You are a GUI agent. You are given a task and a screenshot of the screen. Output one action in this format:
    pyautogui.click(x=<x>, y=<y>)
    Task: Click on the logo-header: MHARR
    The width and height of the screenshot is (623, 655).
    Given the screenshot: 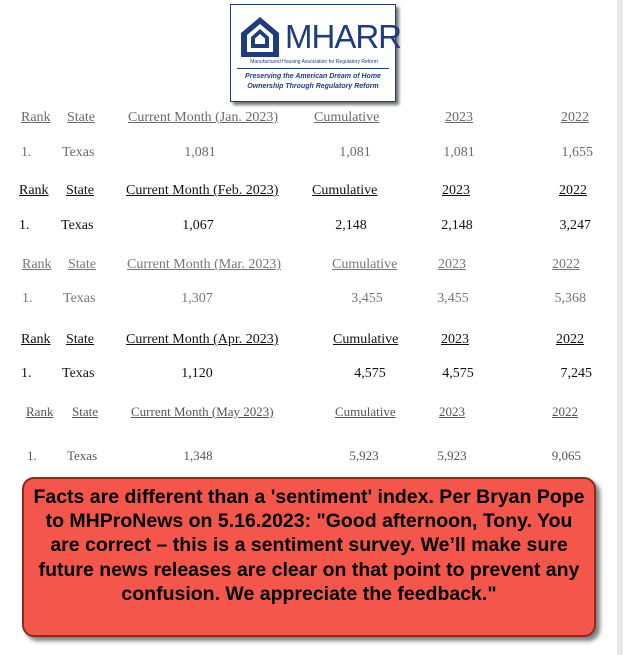 What is the action you would take?
    pyautogui.click(x=319, y=36)
    